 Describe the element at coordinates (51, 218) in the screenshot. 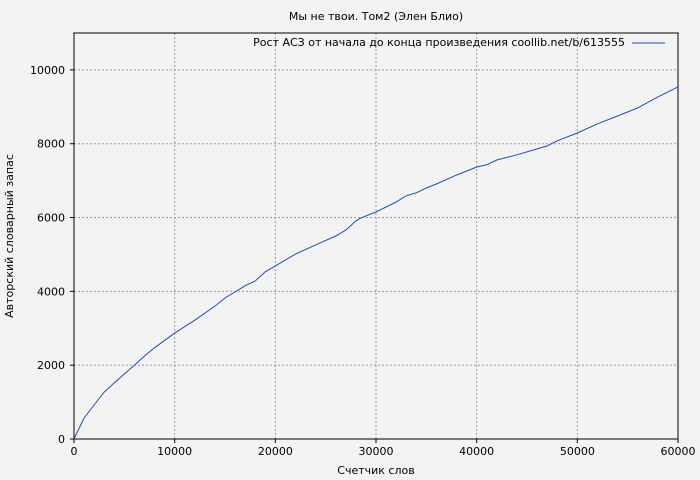

I see `y-tick-label: 6000` at that location.